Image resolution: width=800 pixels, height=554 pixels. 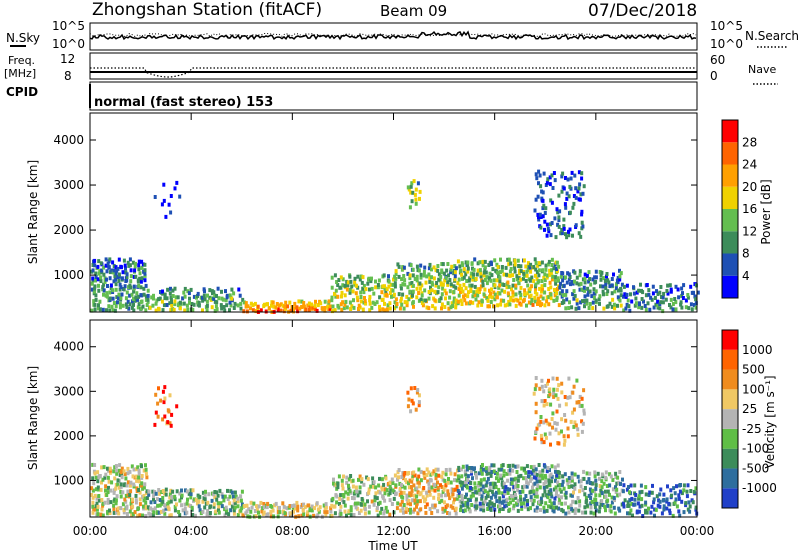 I want to click on power-colorbar-label: Power [dB], so click(x=766, y=211).